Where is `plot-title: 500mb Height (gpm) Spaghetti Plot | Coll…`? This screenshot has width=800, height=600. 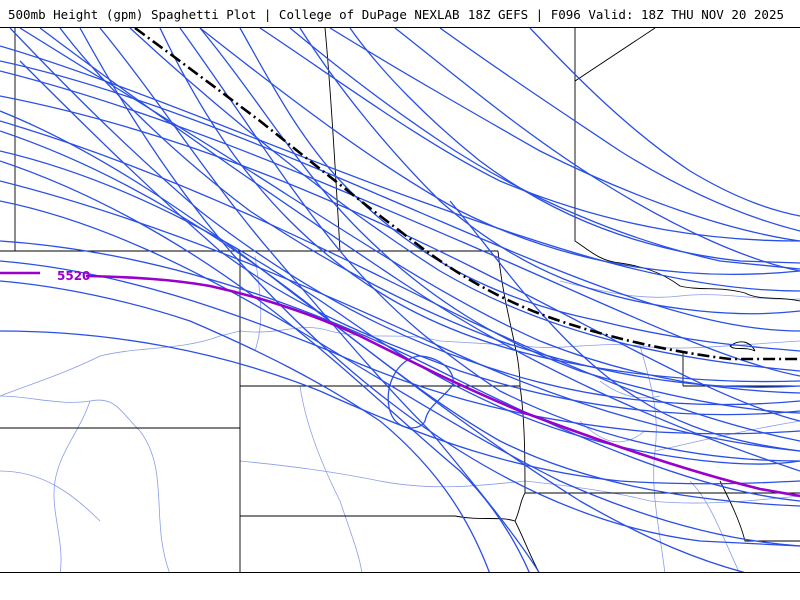 plot-title: 500mb Height (gpm) Spaghetti Plot | Coll… is located at coordinates (234, 14).